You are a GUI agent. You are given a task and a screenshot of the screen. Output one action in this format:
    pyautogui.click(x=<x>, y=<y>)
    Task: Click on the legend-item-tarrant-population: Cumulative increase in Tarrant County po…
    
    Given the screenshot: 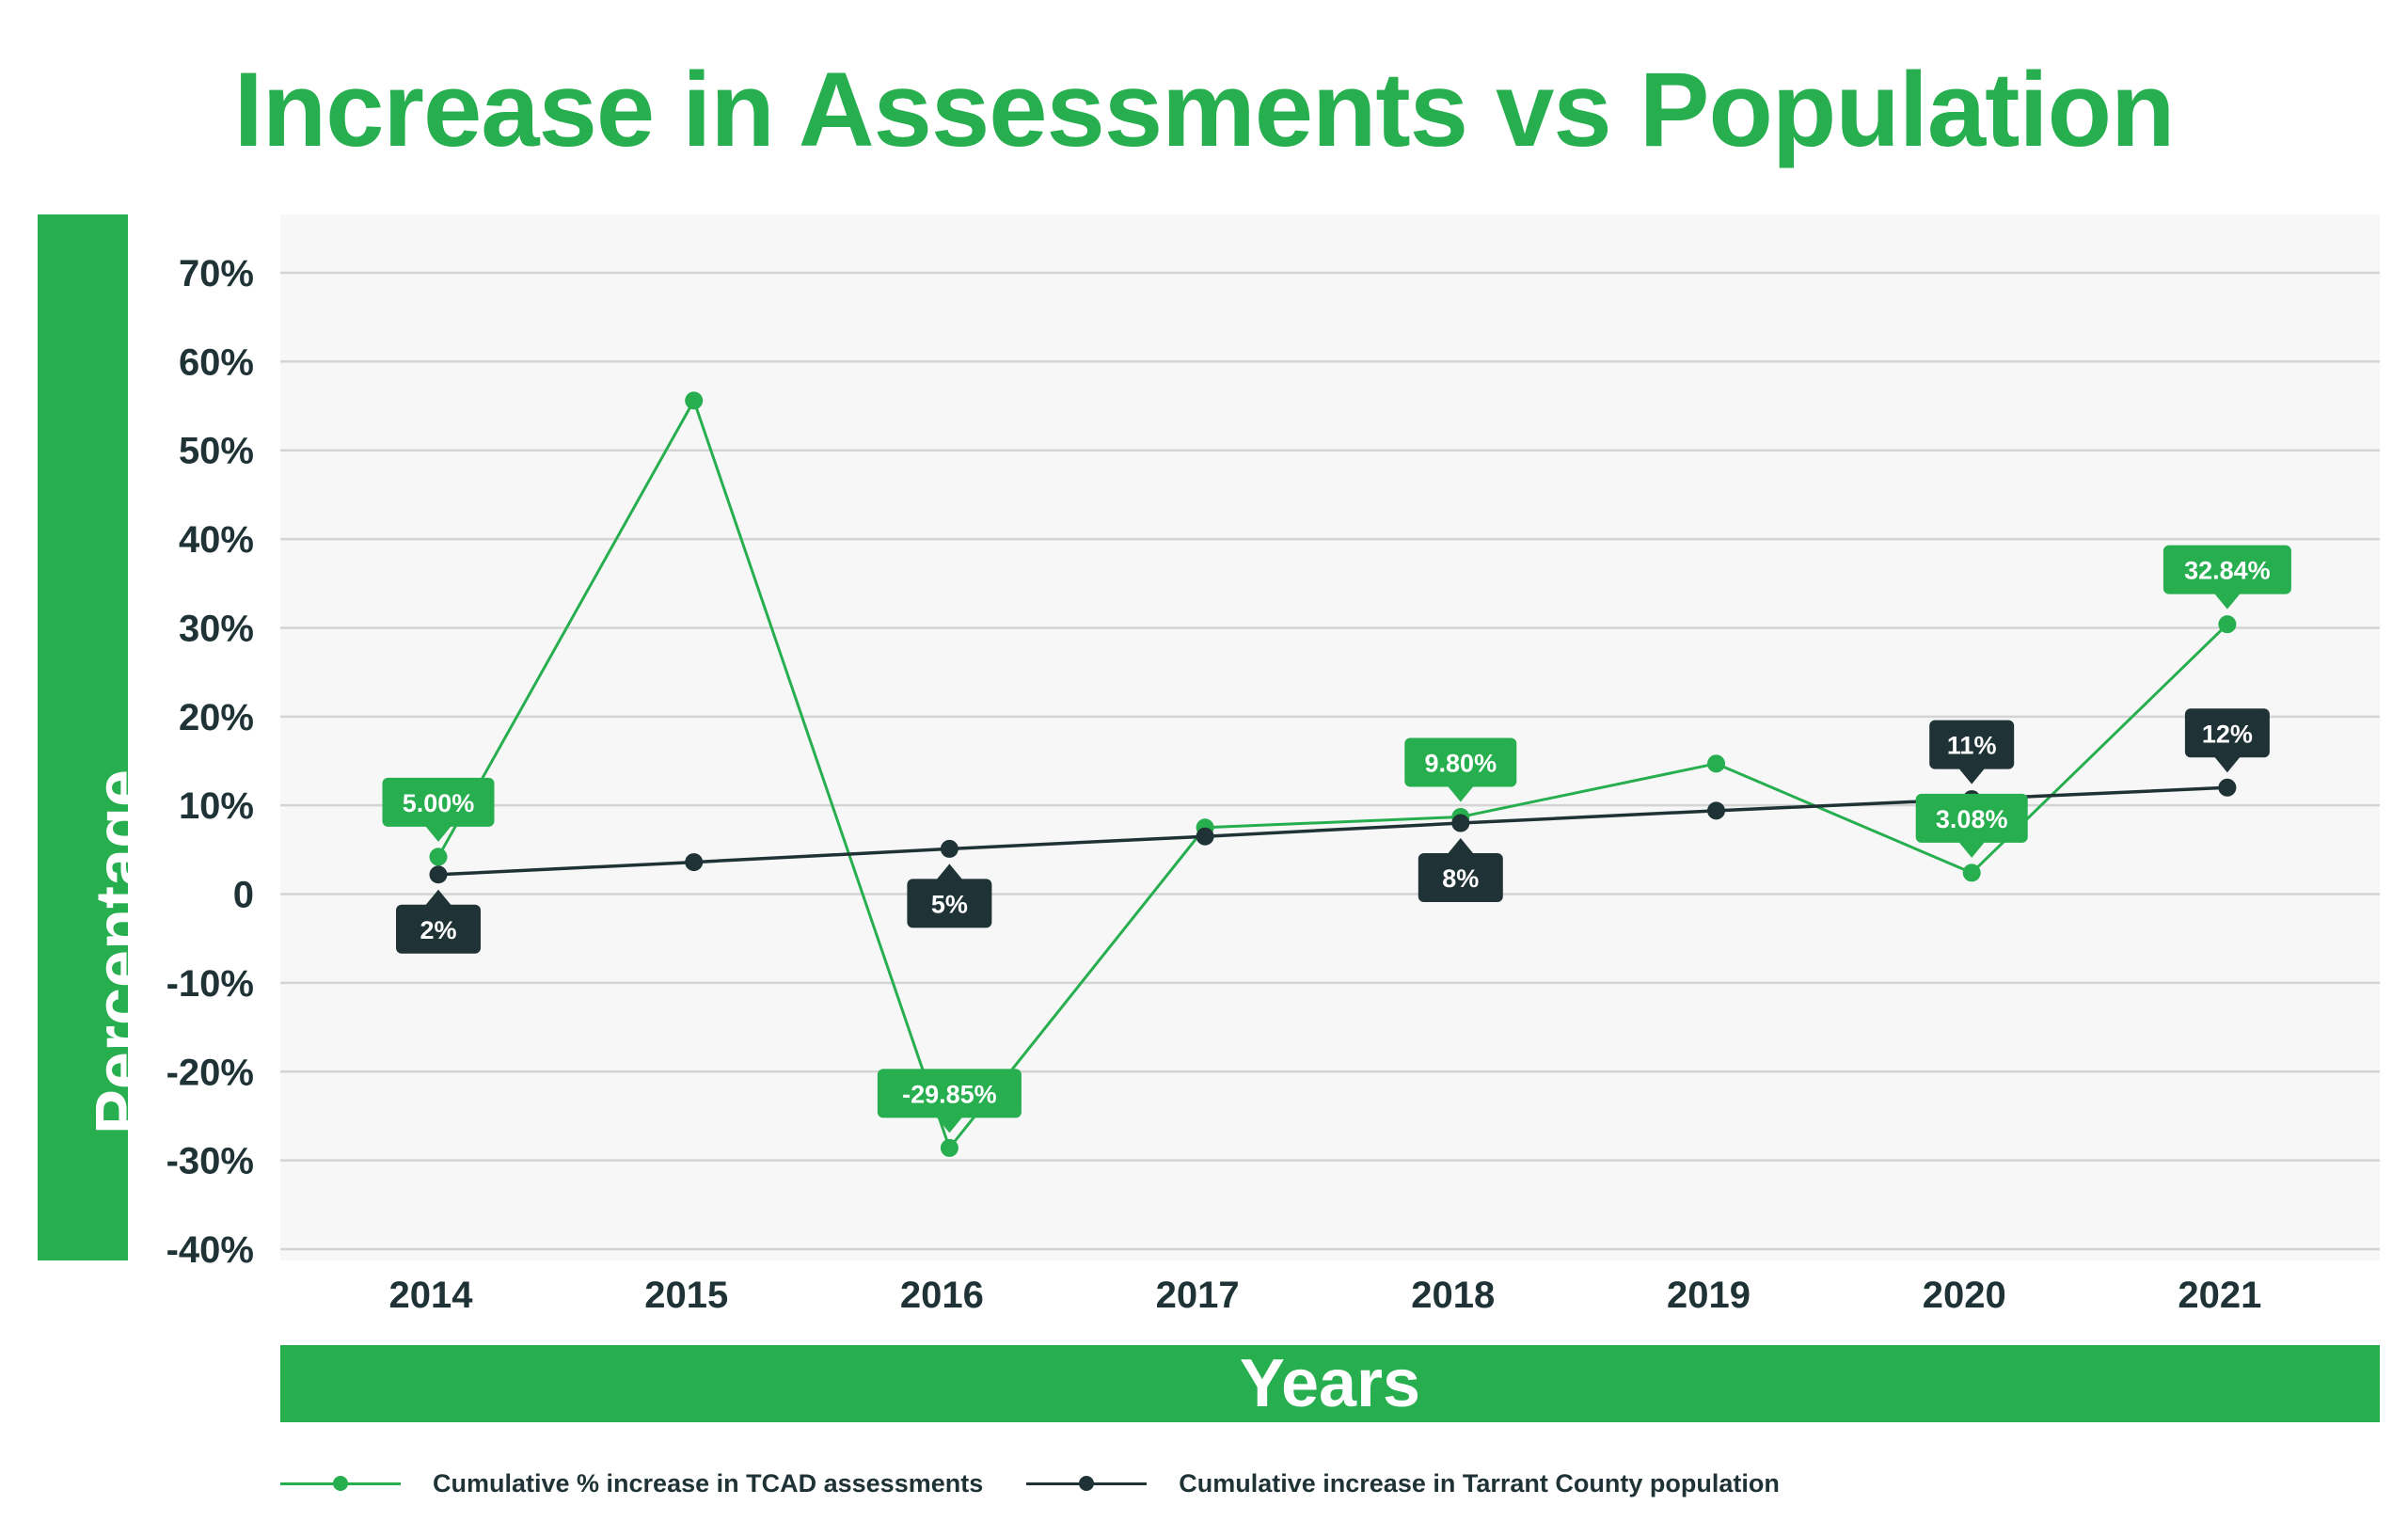 What is the action you would take?
    pyautogui.click(x=1403, y=1483)
    